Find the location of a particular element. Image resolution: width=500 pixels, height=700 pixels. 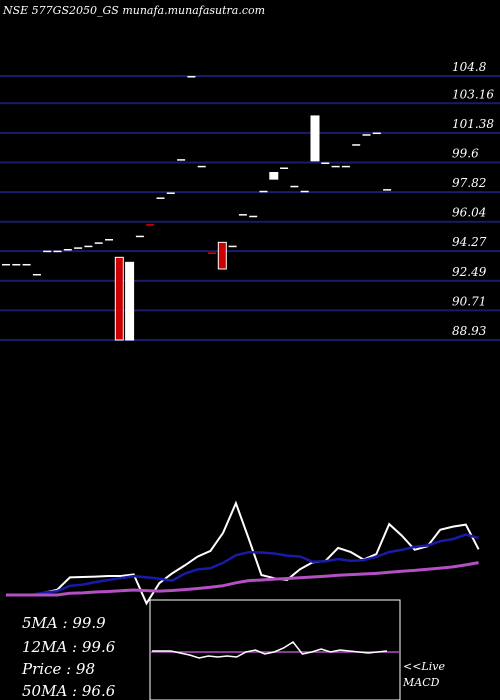

y-tick-label: 97.82 is located at coordinates (469, 183).